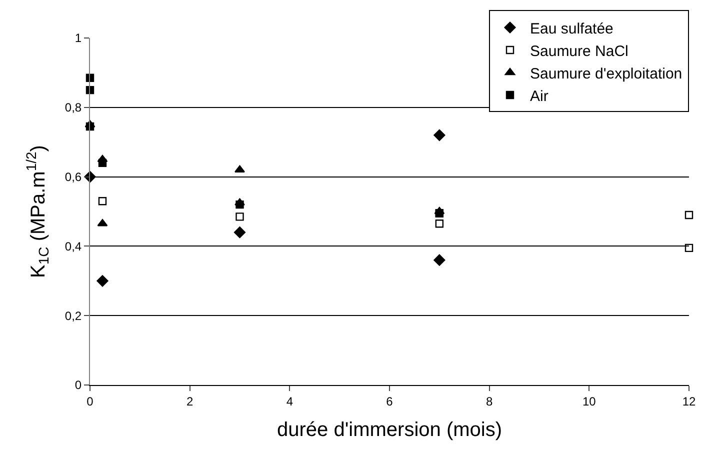  What do you see at coordinates (389, 429) in the screenshot?
I see `x-axis-title: durée d'immersion (mois)` at bounding box center [389, 429].